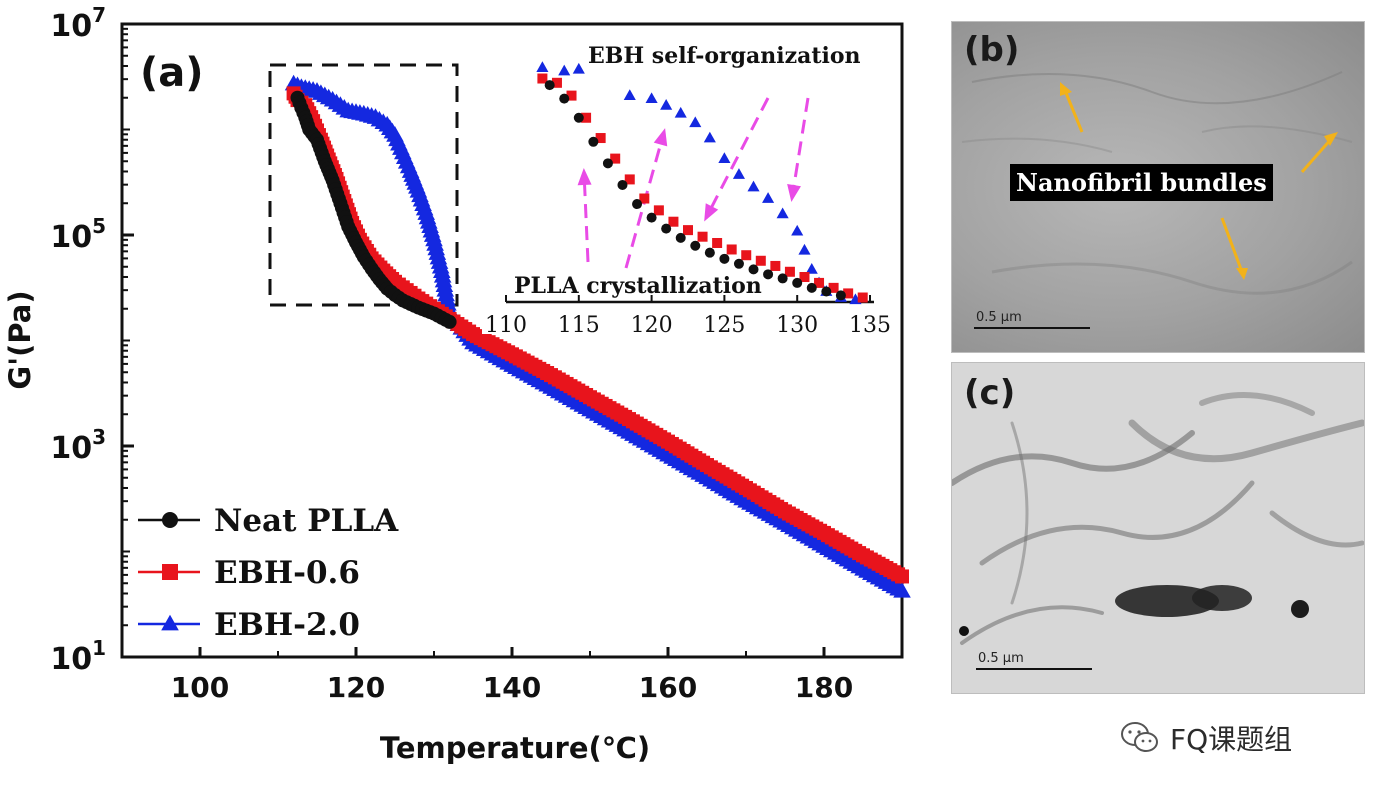 The width and height of the screenshot is (1376, 798). Describe the element at coordinates (1034, 669) in the screenshot. I see `scale-bar-c` at that location.